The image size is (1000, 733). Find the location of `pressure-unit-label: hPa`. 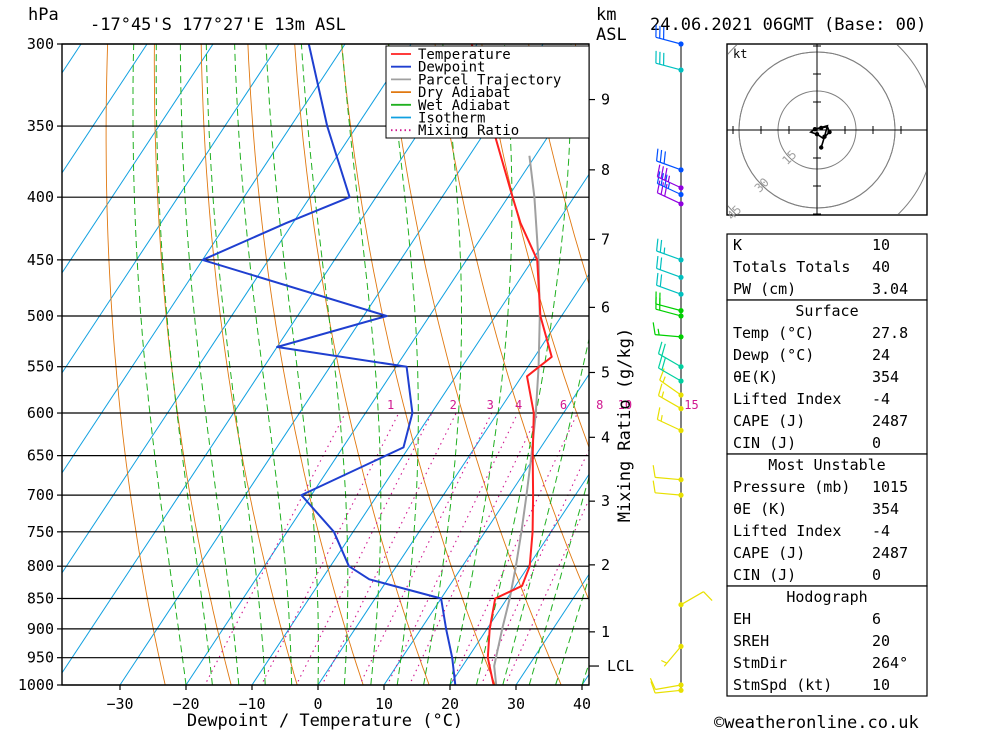

pressure-unit-label: hPa is located at coordinates (43, 15).